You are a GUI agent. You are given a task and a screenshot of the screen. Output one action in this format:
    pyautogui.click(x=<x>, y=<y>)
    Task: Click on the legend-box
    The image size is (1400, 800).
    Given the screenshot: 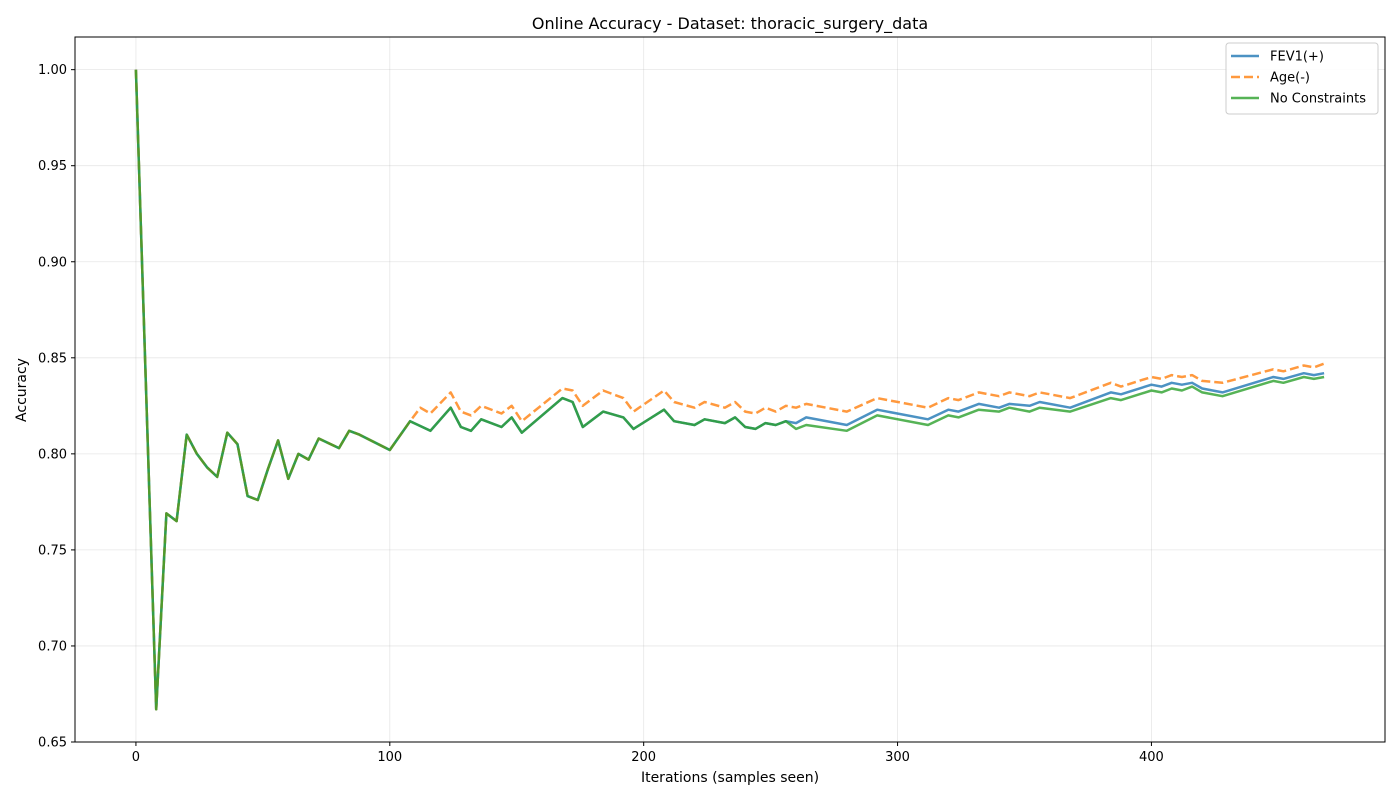 What is the action you would take?
    pyautogui.click(x=1302, y=78)
    